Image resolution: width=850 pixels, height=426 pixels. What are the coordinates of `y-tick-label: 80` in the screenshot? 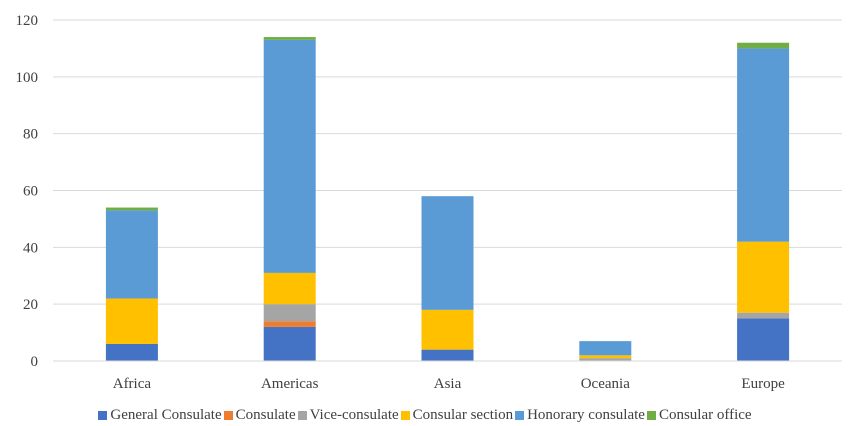 It's located at (30, 135).